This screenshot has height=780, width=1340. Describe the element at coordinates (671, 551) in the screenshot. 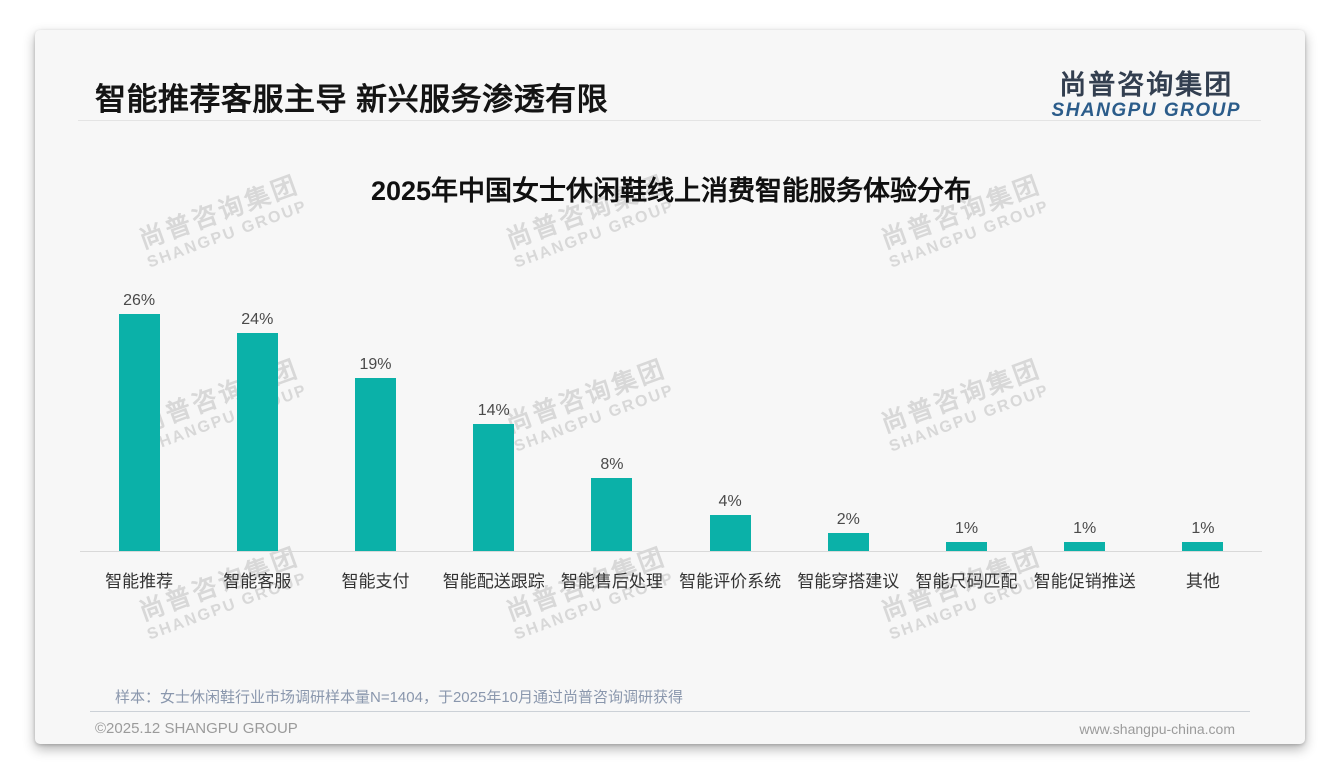

I see `x-axis-line` at that location.